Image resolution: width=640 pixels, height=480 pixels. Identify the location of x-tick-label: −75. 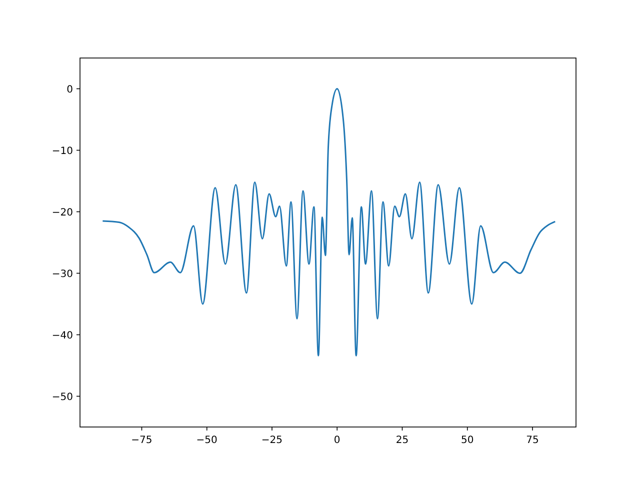
(141, 440).